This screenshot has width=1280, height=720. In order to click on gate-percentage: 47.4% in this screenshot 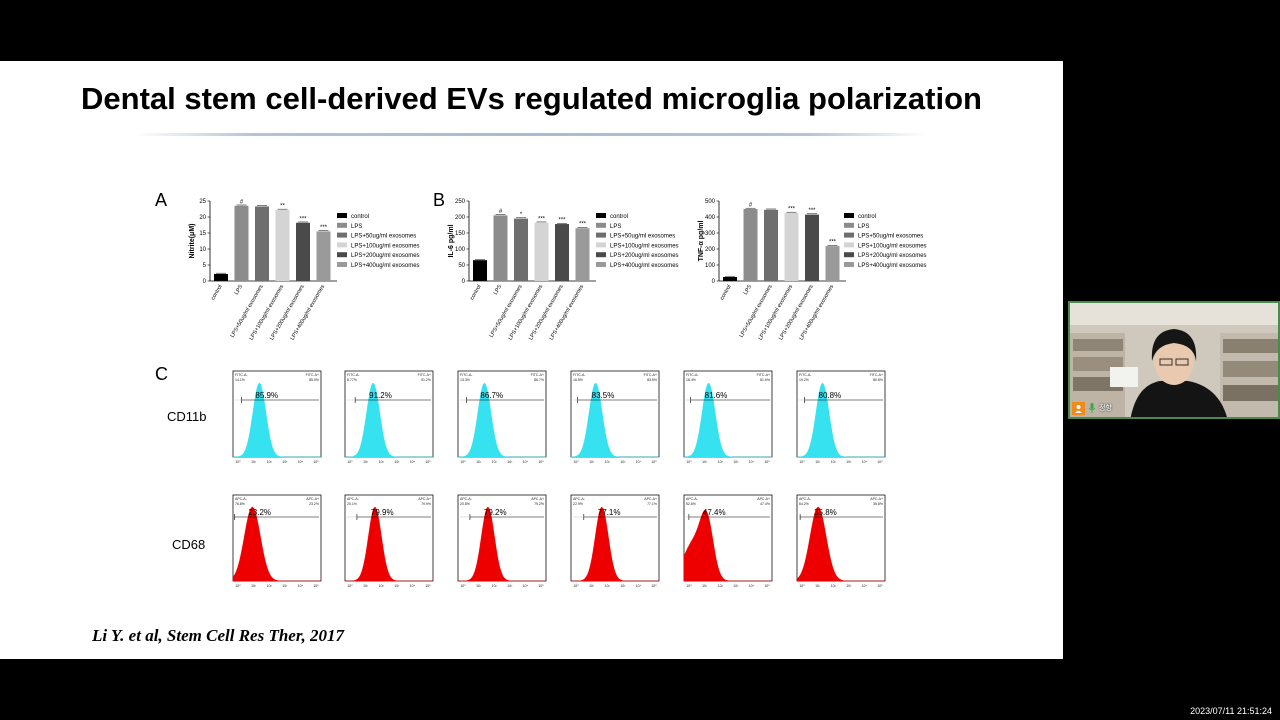, I will do `click(714, 512)`.